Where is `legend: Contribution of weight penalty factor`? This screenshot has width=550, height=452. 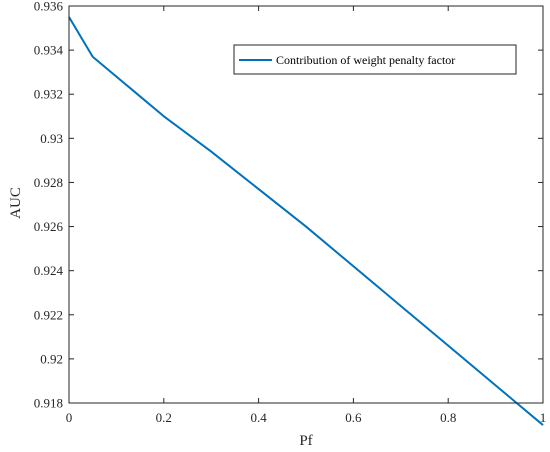
legend: Contribution of weight penalty factor is located at coordinates (375, 59).